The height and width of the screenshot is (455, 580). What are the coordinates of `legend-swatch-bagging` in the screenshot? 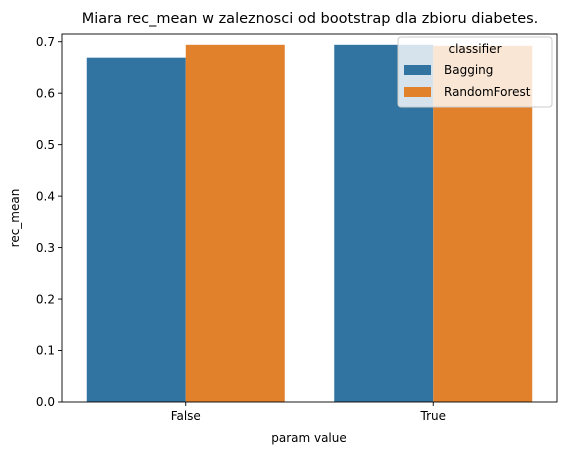 It's located at (417, 70).